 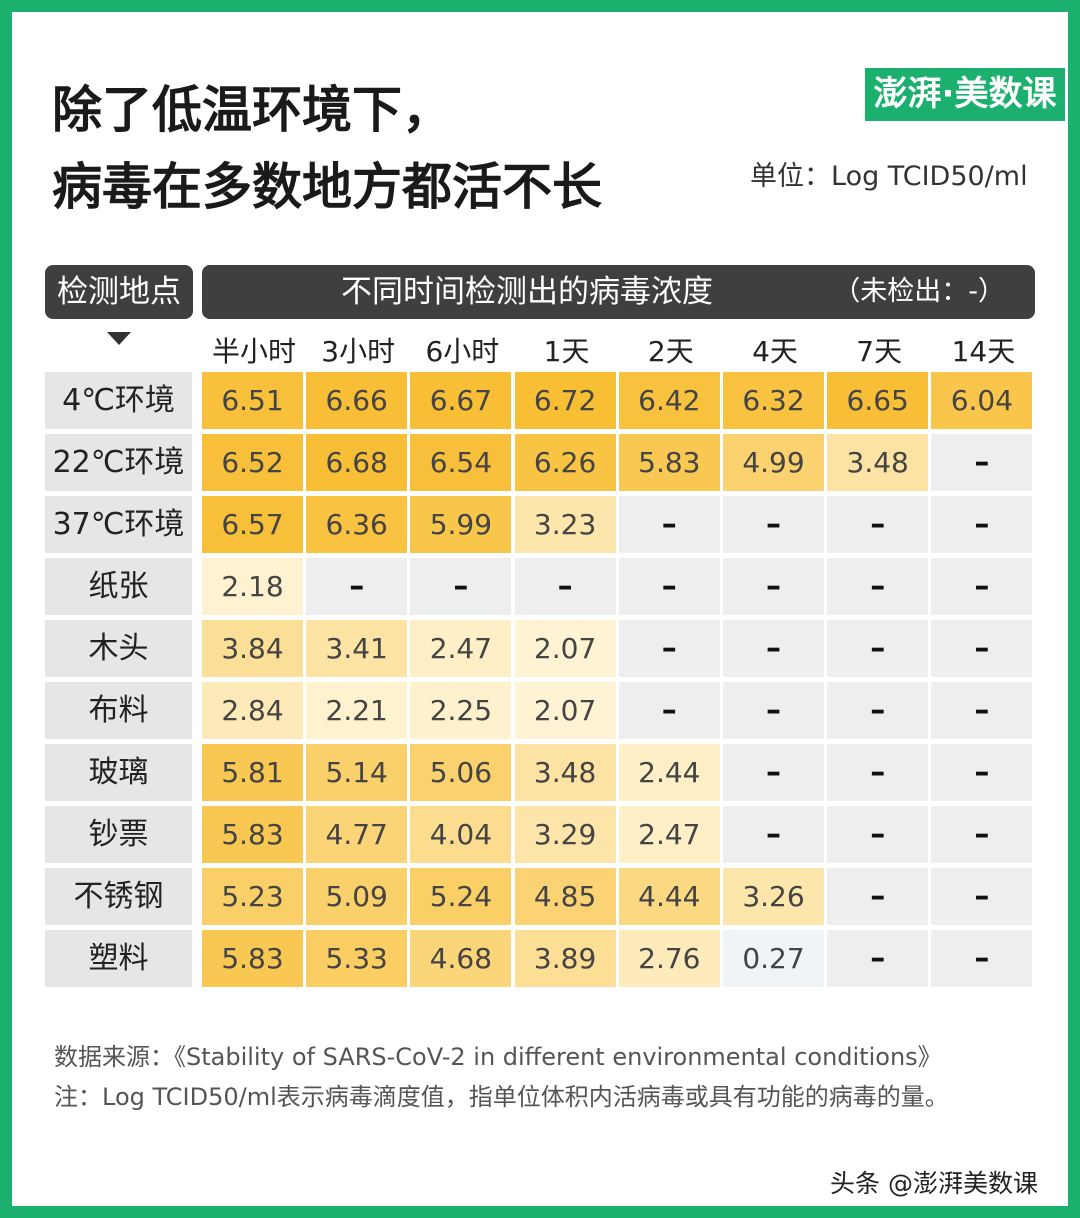 What do you see at coordinates (357, 400) in the screenshot?
I see `cell: 6.66` at bounding box center [357, 400].